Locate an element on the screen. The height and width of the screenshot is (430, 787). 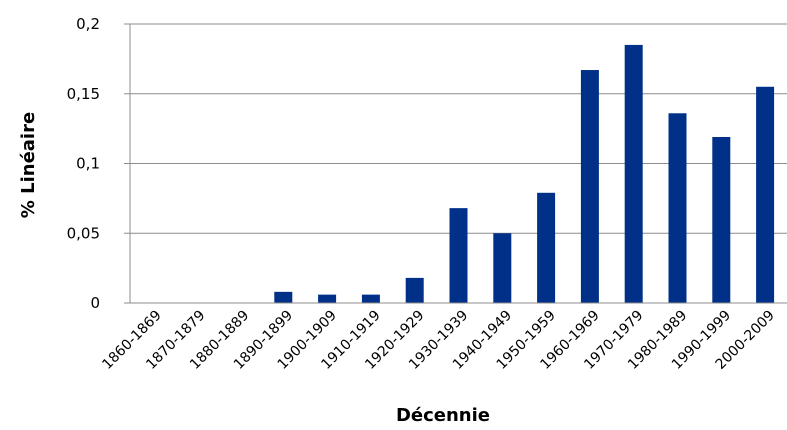
y-tick-label: 0,2 is located at coordinates (88, 24).